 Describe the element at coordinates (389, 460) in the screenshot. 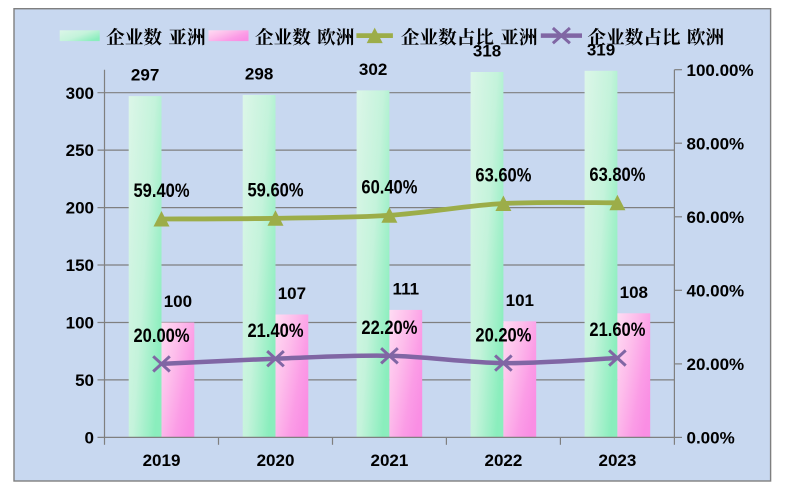

I see `svg-text: 2021` at that location.